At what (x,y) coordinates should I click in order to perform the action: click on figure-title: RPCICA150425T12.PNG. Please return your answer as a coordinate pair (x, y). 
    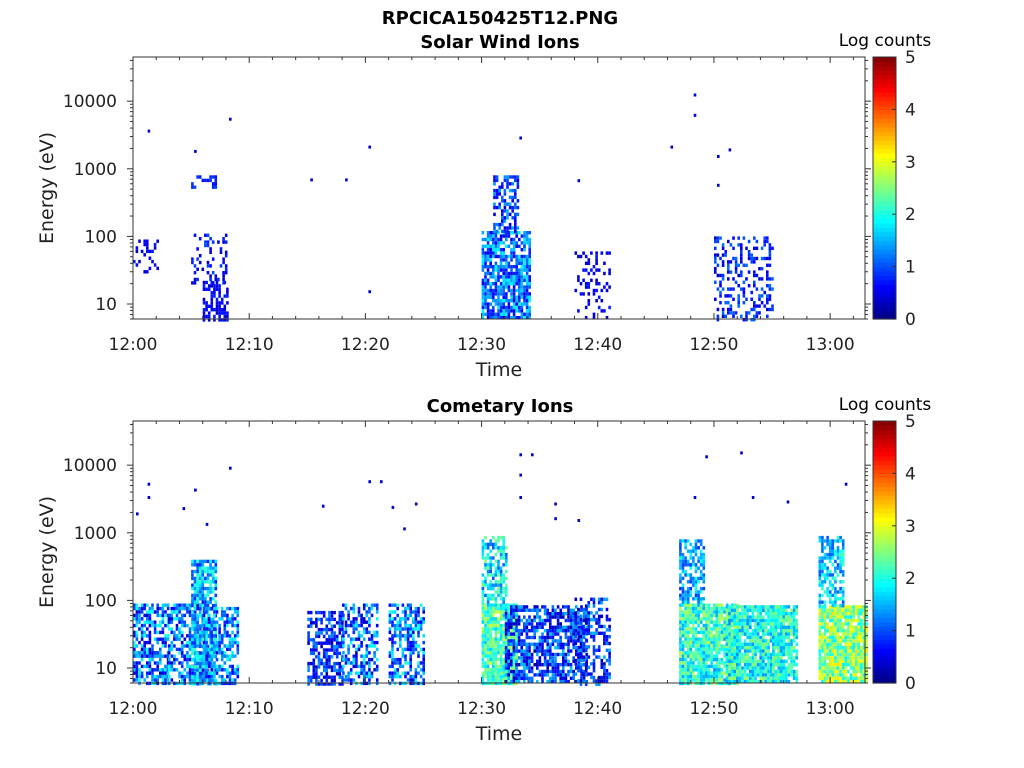
    Looking at the image, I should click on (500, 18).